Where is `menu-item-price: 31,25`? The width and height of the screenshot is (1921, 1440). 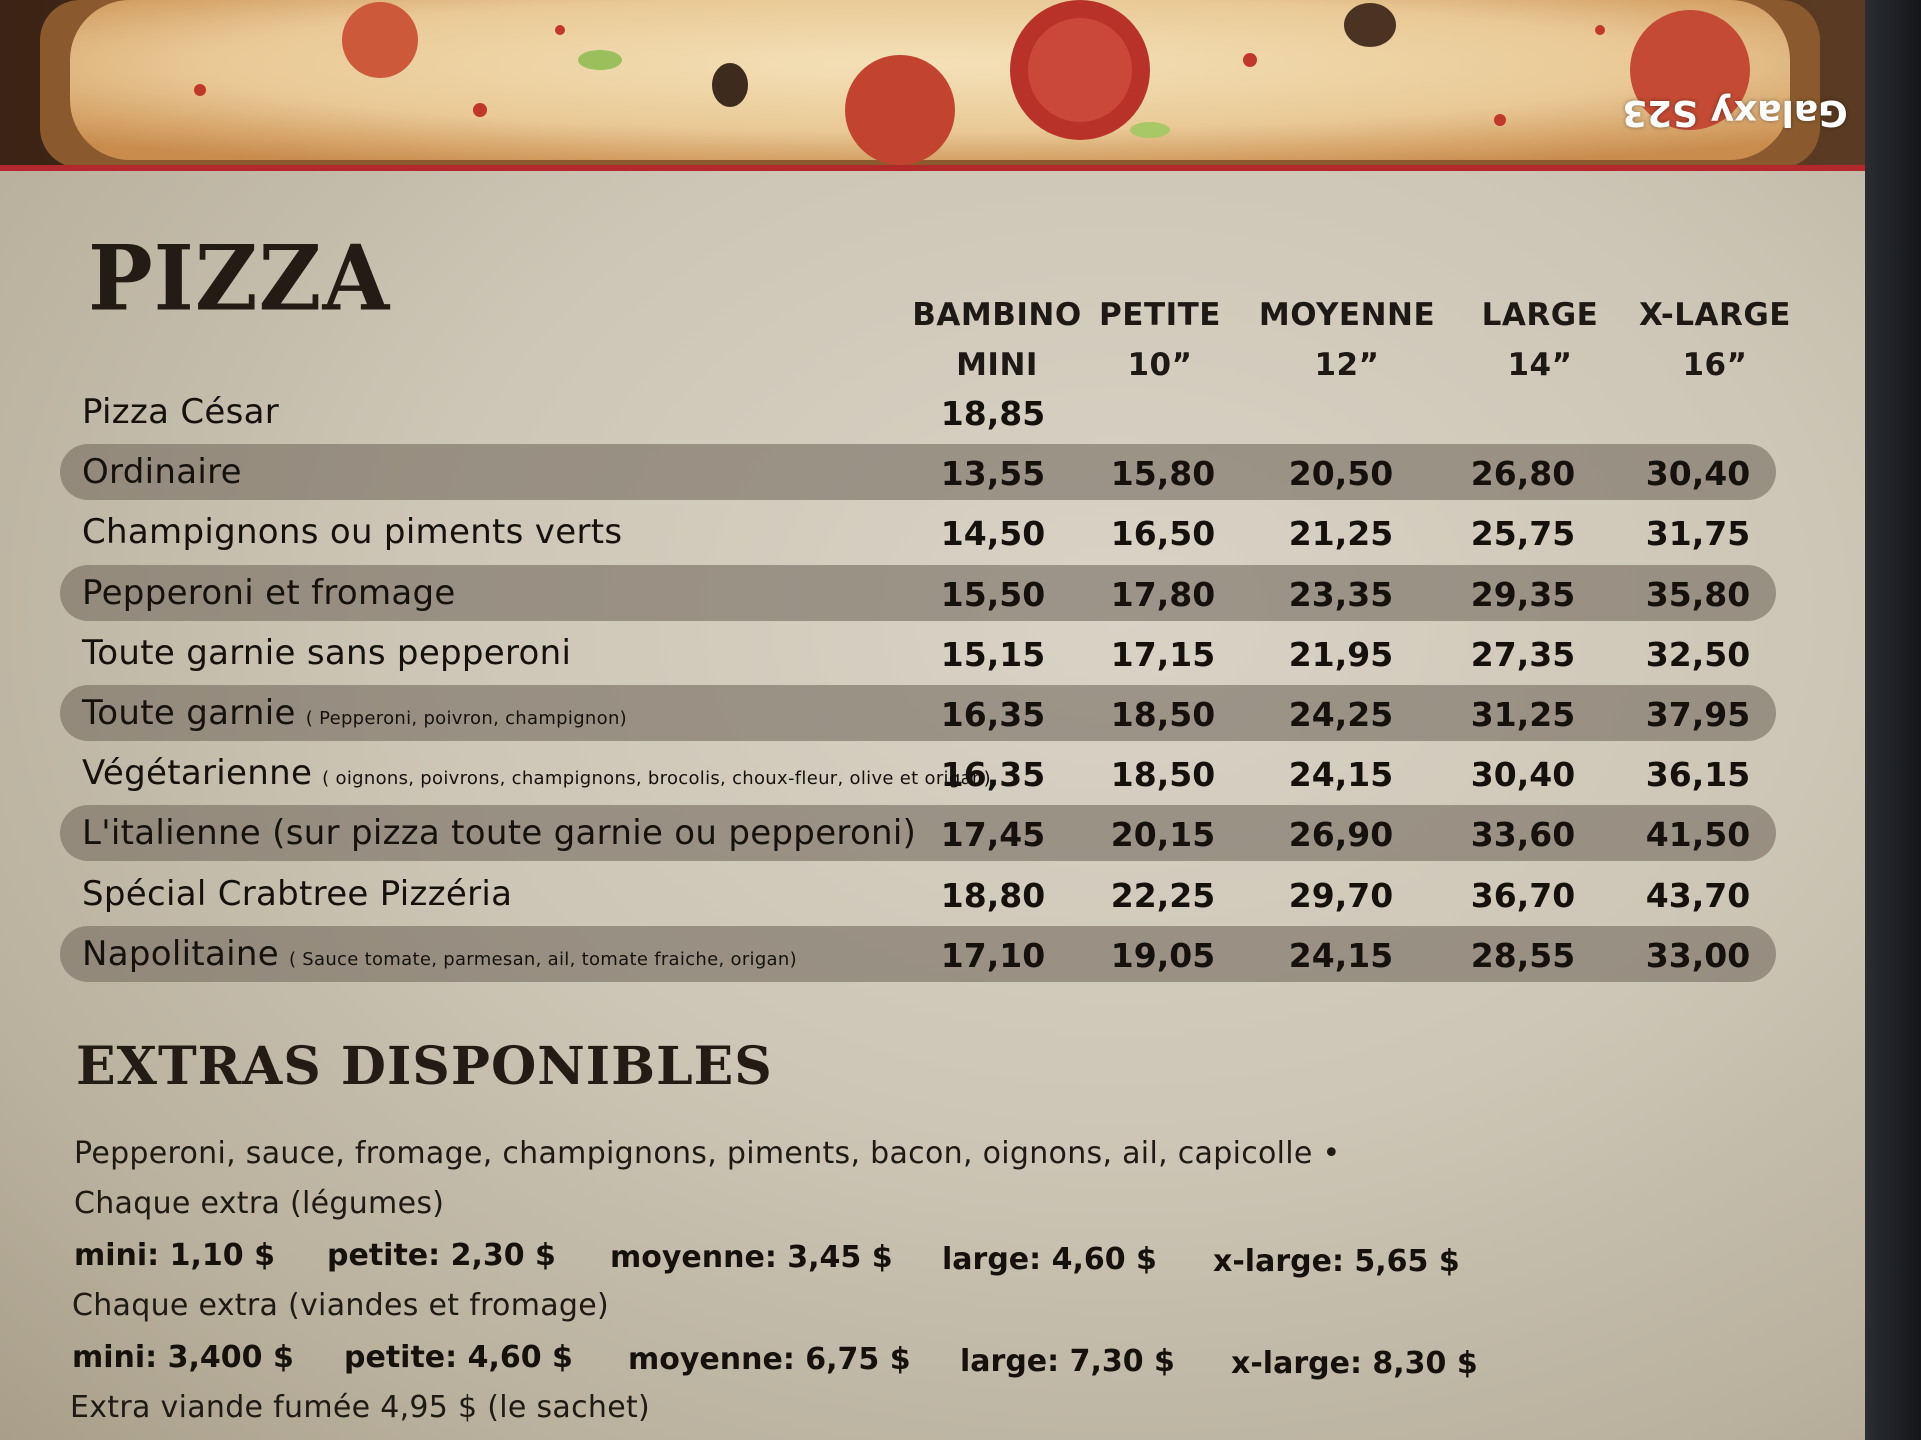
menu-item-price: 31,25 is located at coordinates (1523, 714).